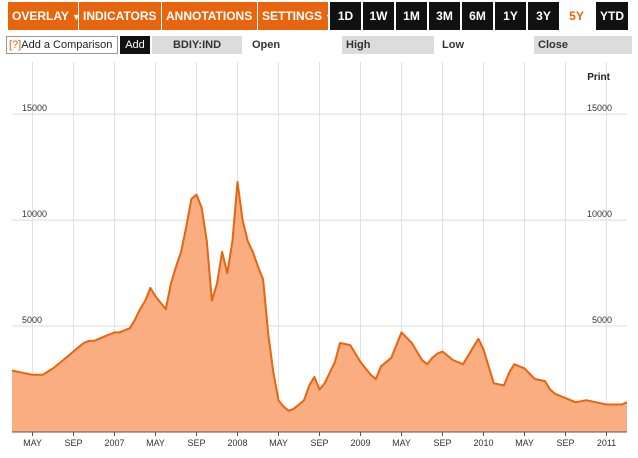  What do you see at coordinates (583, 45) in the screenshot?
I see `close-label: Close` at bounding box center [583, 45].